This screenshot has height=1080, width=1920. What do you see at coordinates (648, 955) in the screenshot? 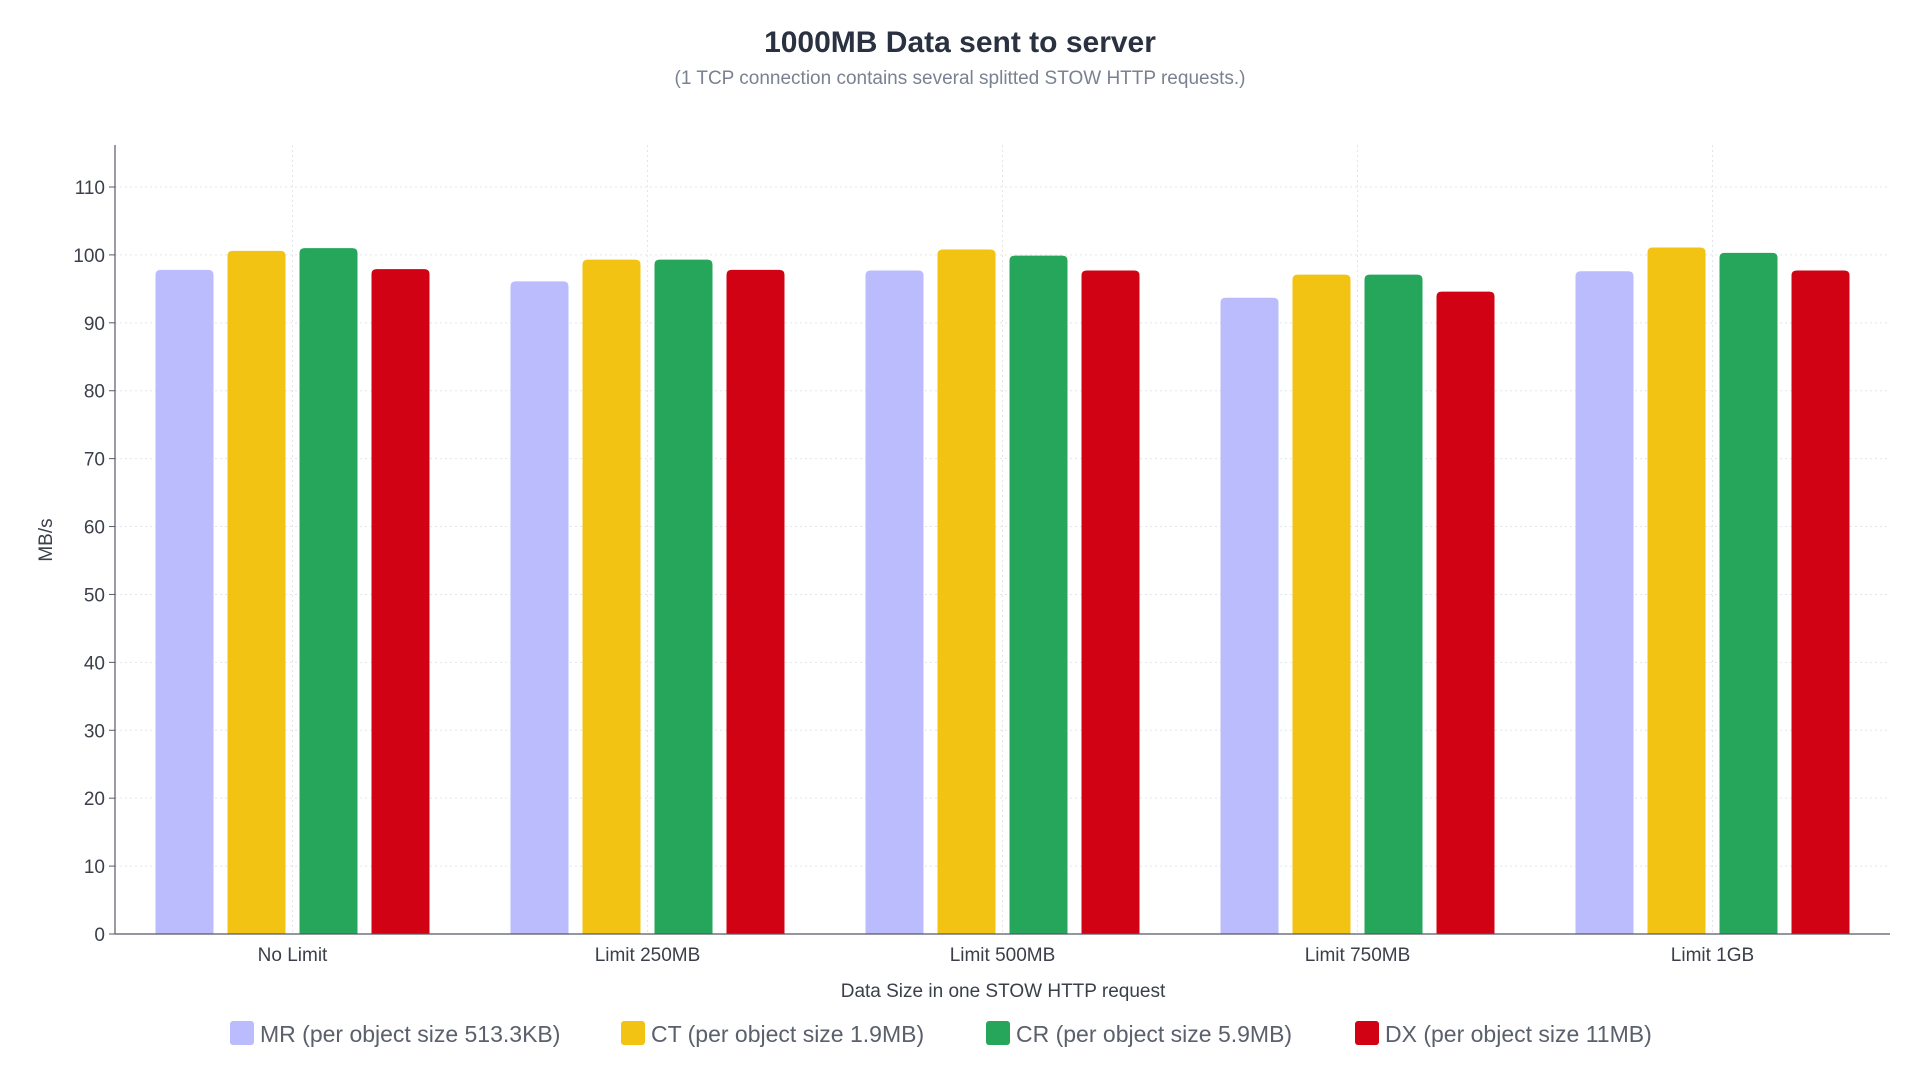
I see `x-tick-label: Limit 250MB` at bounding box center [648, 955].